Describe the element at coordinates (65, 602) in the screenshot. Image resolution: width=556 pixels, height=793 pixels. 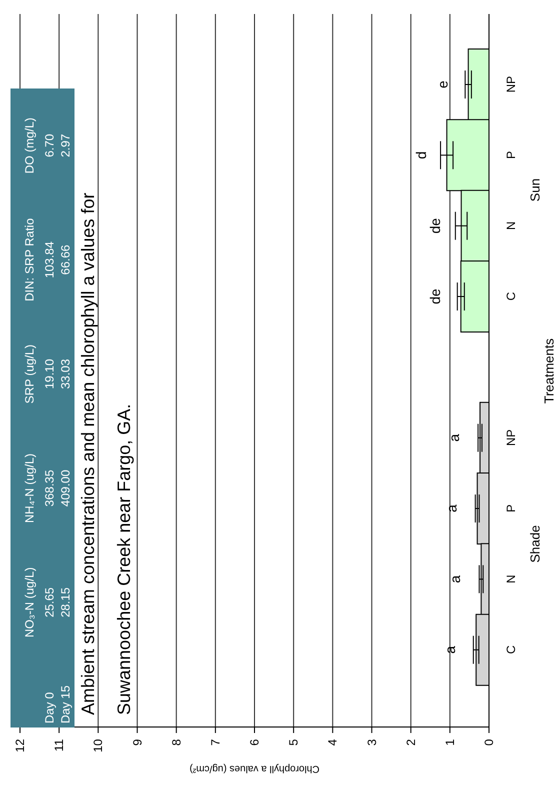
I see `text: 28.15` at that location.